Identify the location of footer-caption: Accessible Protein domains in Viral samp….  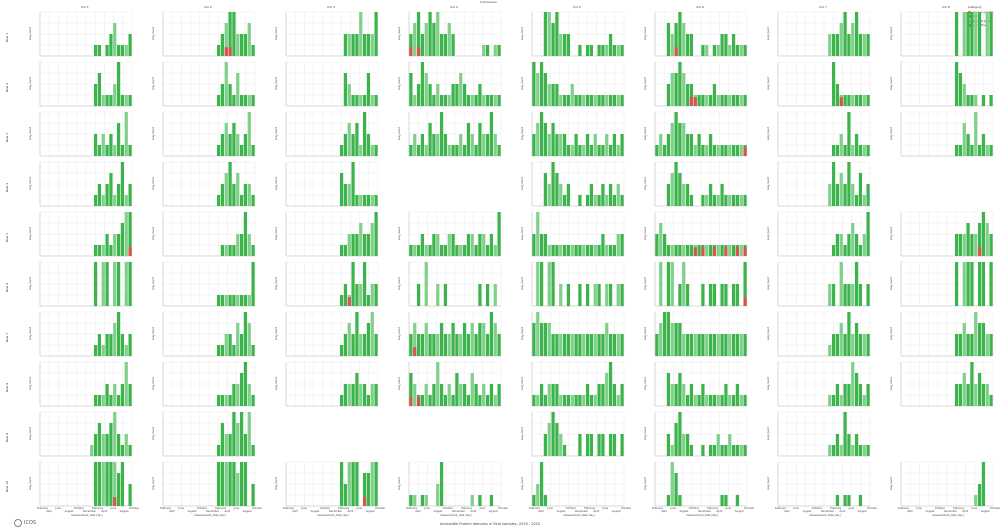
(490, 524).